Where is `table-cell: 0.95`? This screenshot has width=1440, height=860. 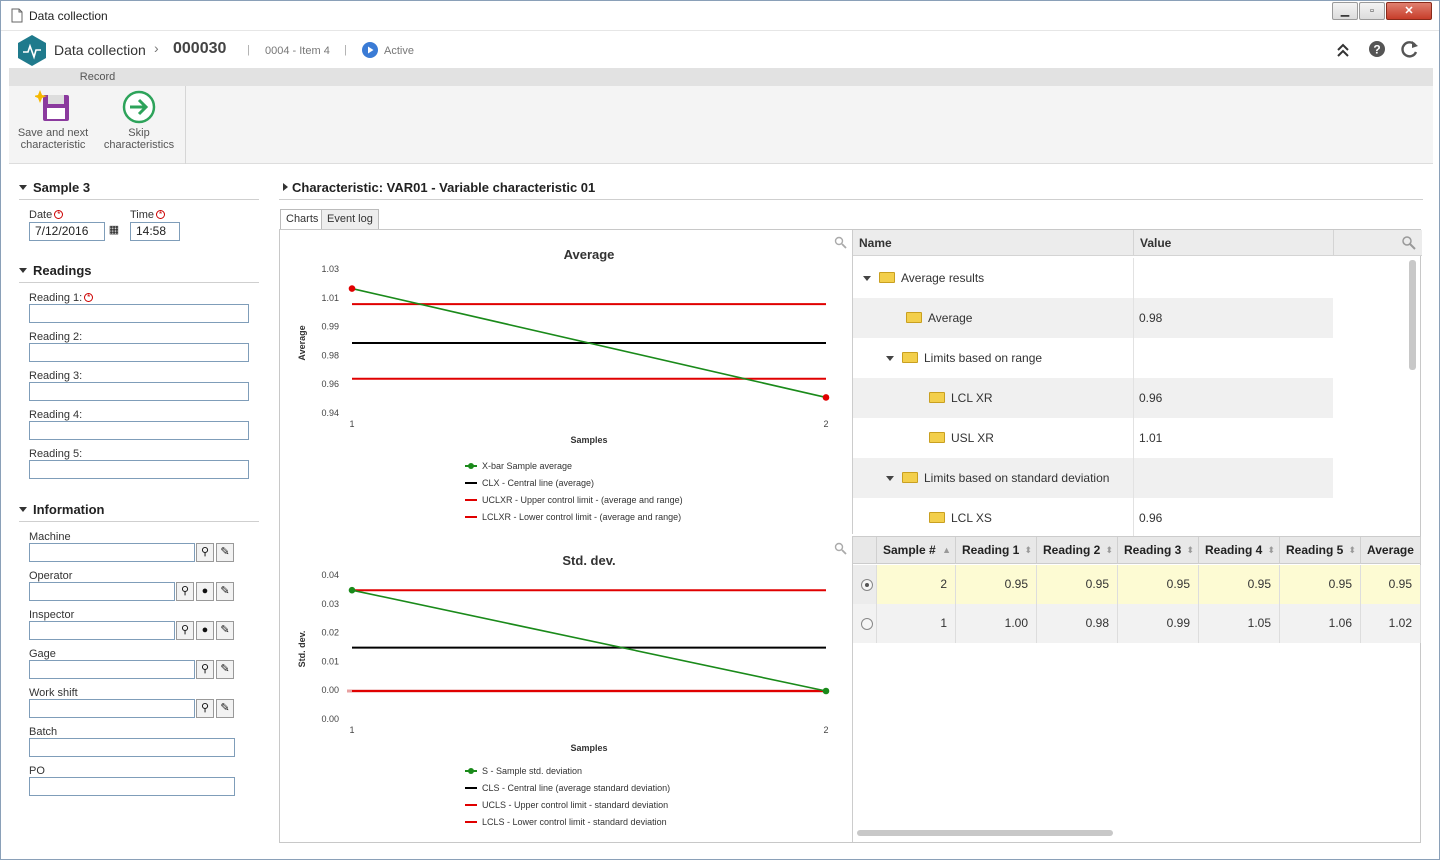 table-cell: 0.95 is located at coordinates (1320, 584).